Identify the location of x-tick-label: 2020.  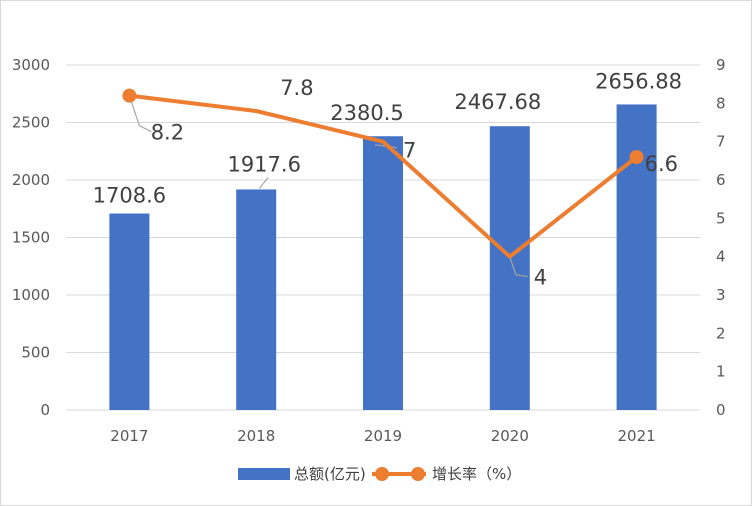
(510, 436).